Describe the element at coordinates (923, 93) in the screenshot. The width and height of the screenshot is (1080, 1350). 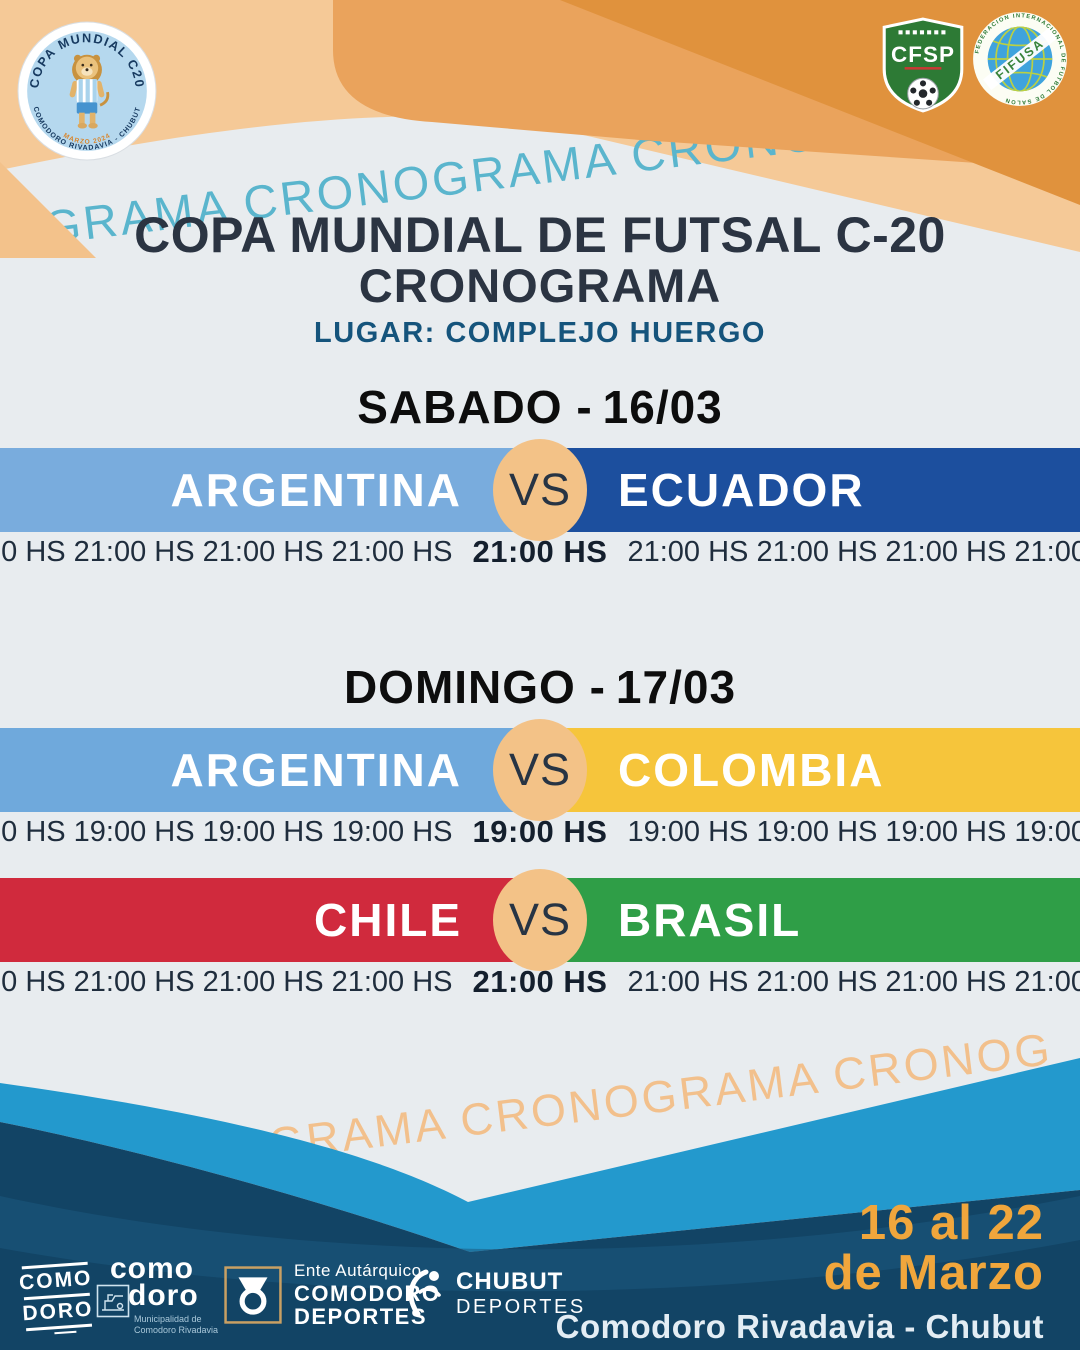
I see `soccer-ball-icon` at that location.